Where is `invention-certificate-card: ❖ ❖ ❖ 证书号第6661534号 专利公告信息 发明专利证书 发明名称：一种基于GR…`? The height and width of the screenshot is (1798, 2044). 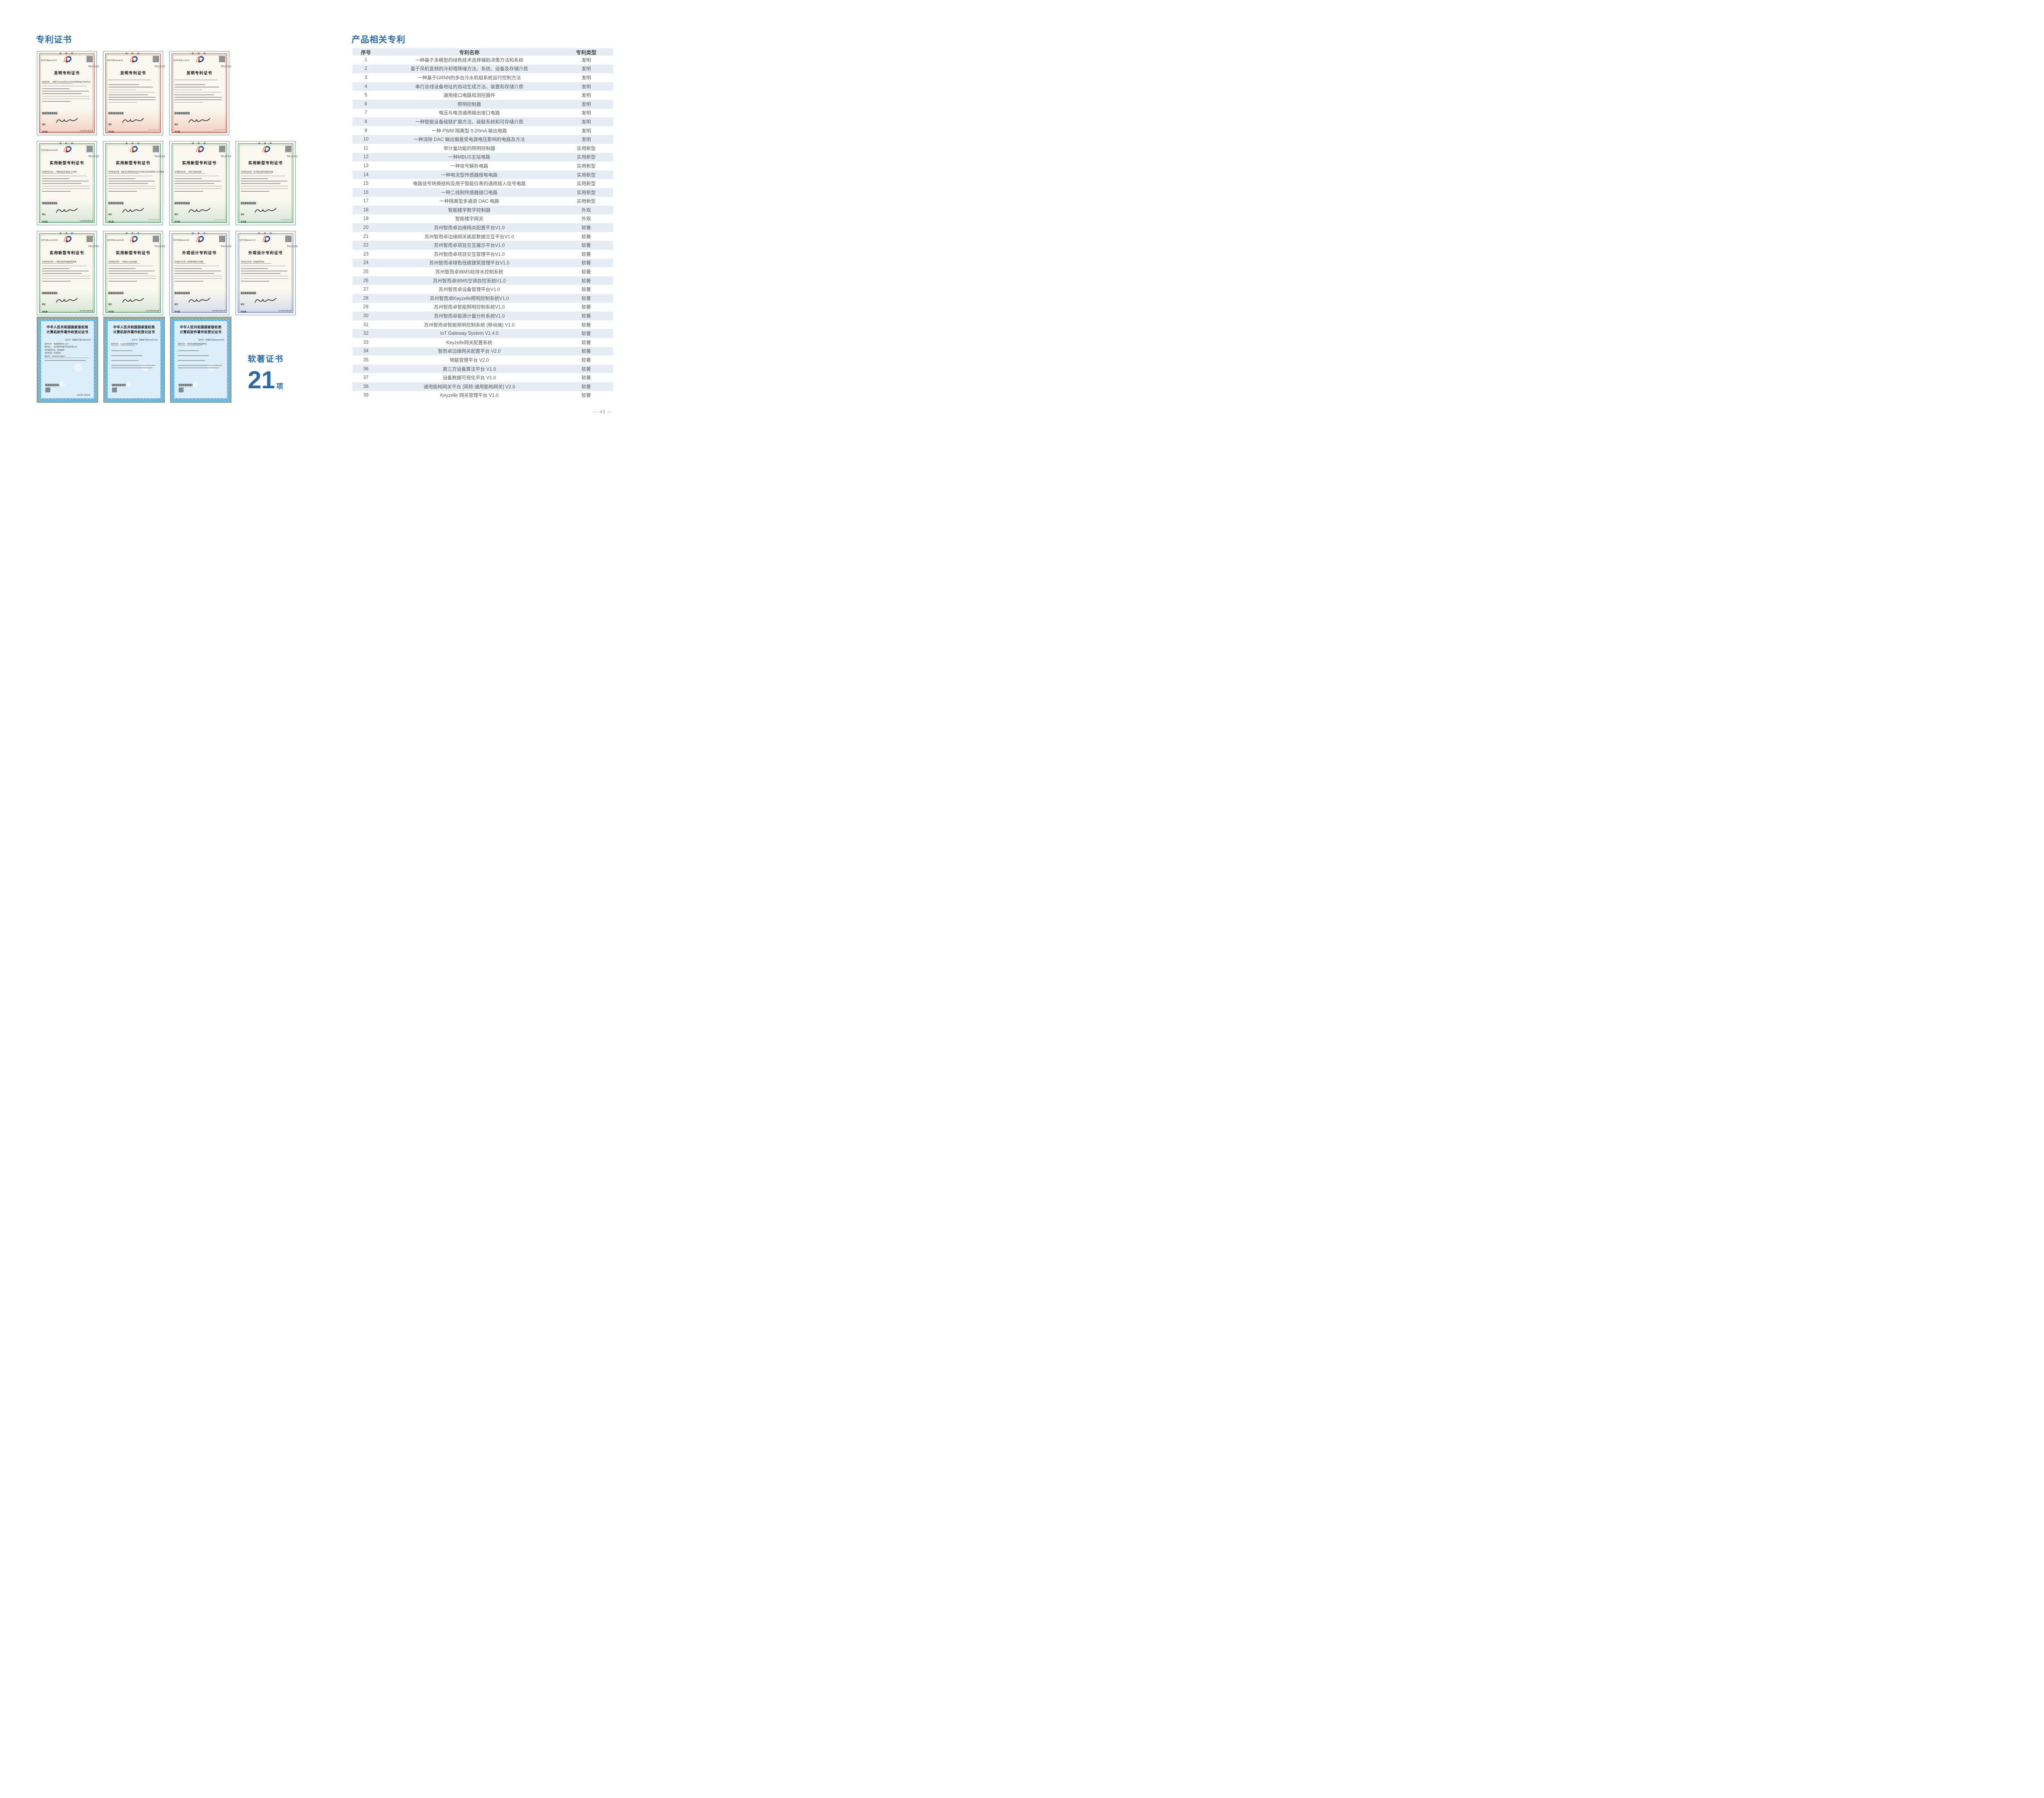 invention-certificate-card: ❖ ❖ ❖ 证书号第6661534号 专利公告信息 发明专利证书 发明名称：一种基于GR… is located at coordinates (68, 93).